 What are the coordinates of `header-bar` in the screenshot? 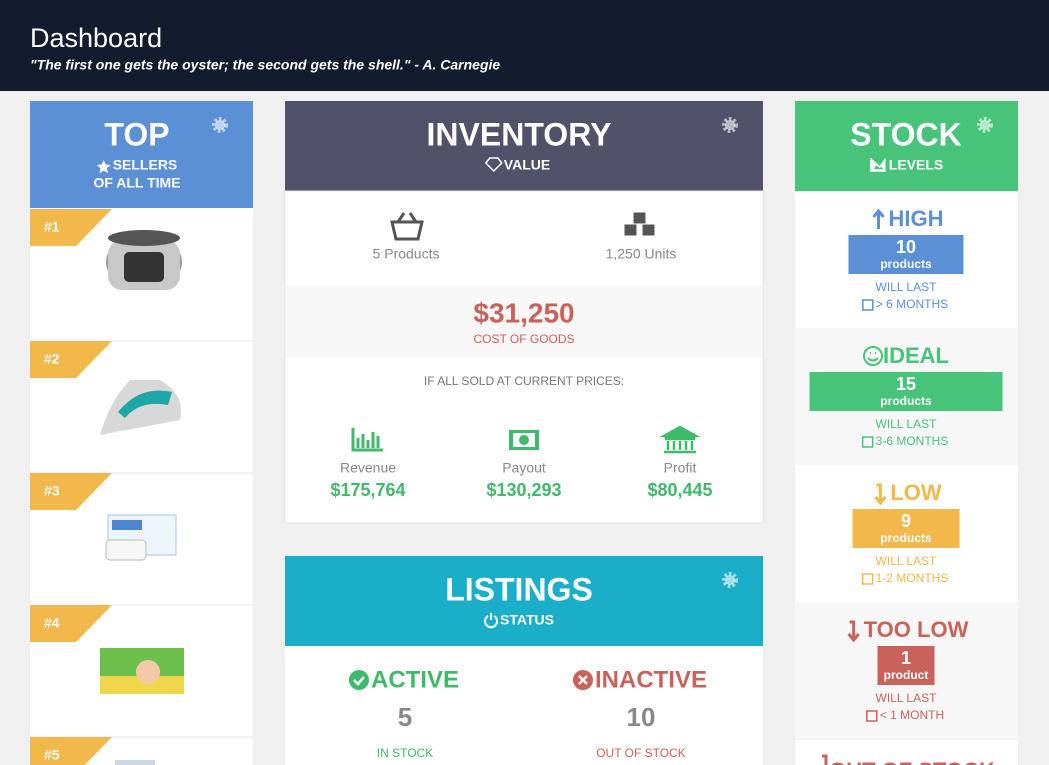 It's located at (524, 45).